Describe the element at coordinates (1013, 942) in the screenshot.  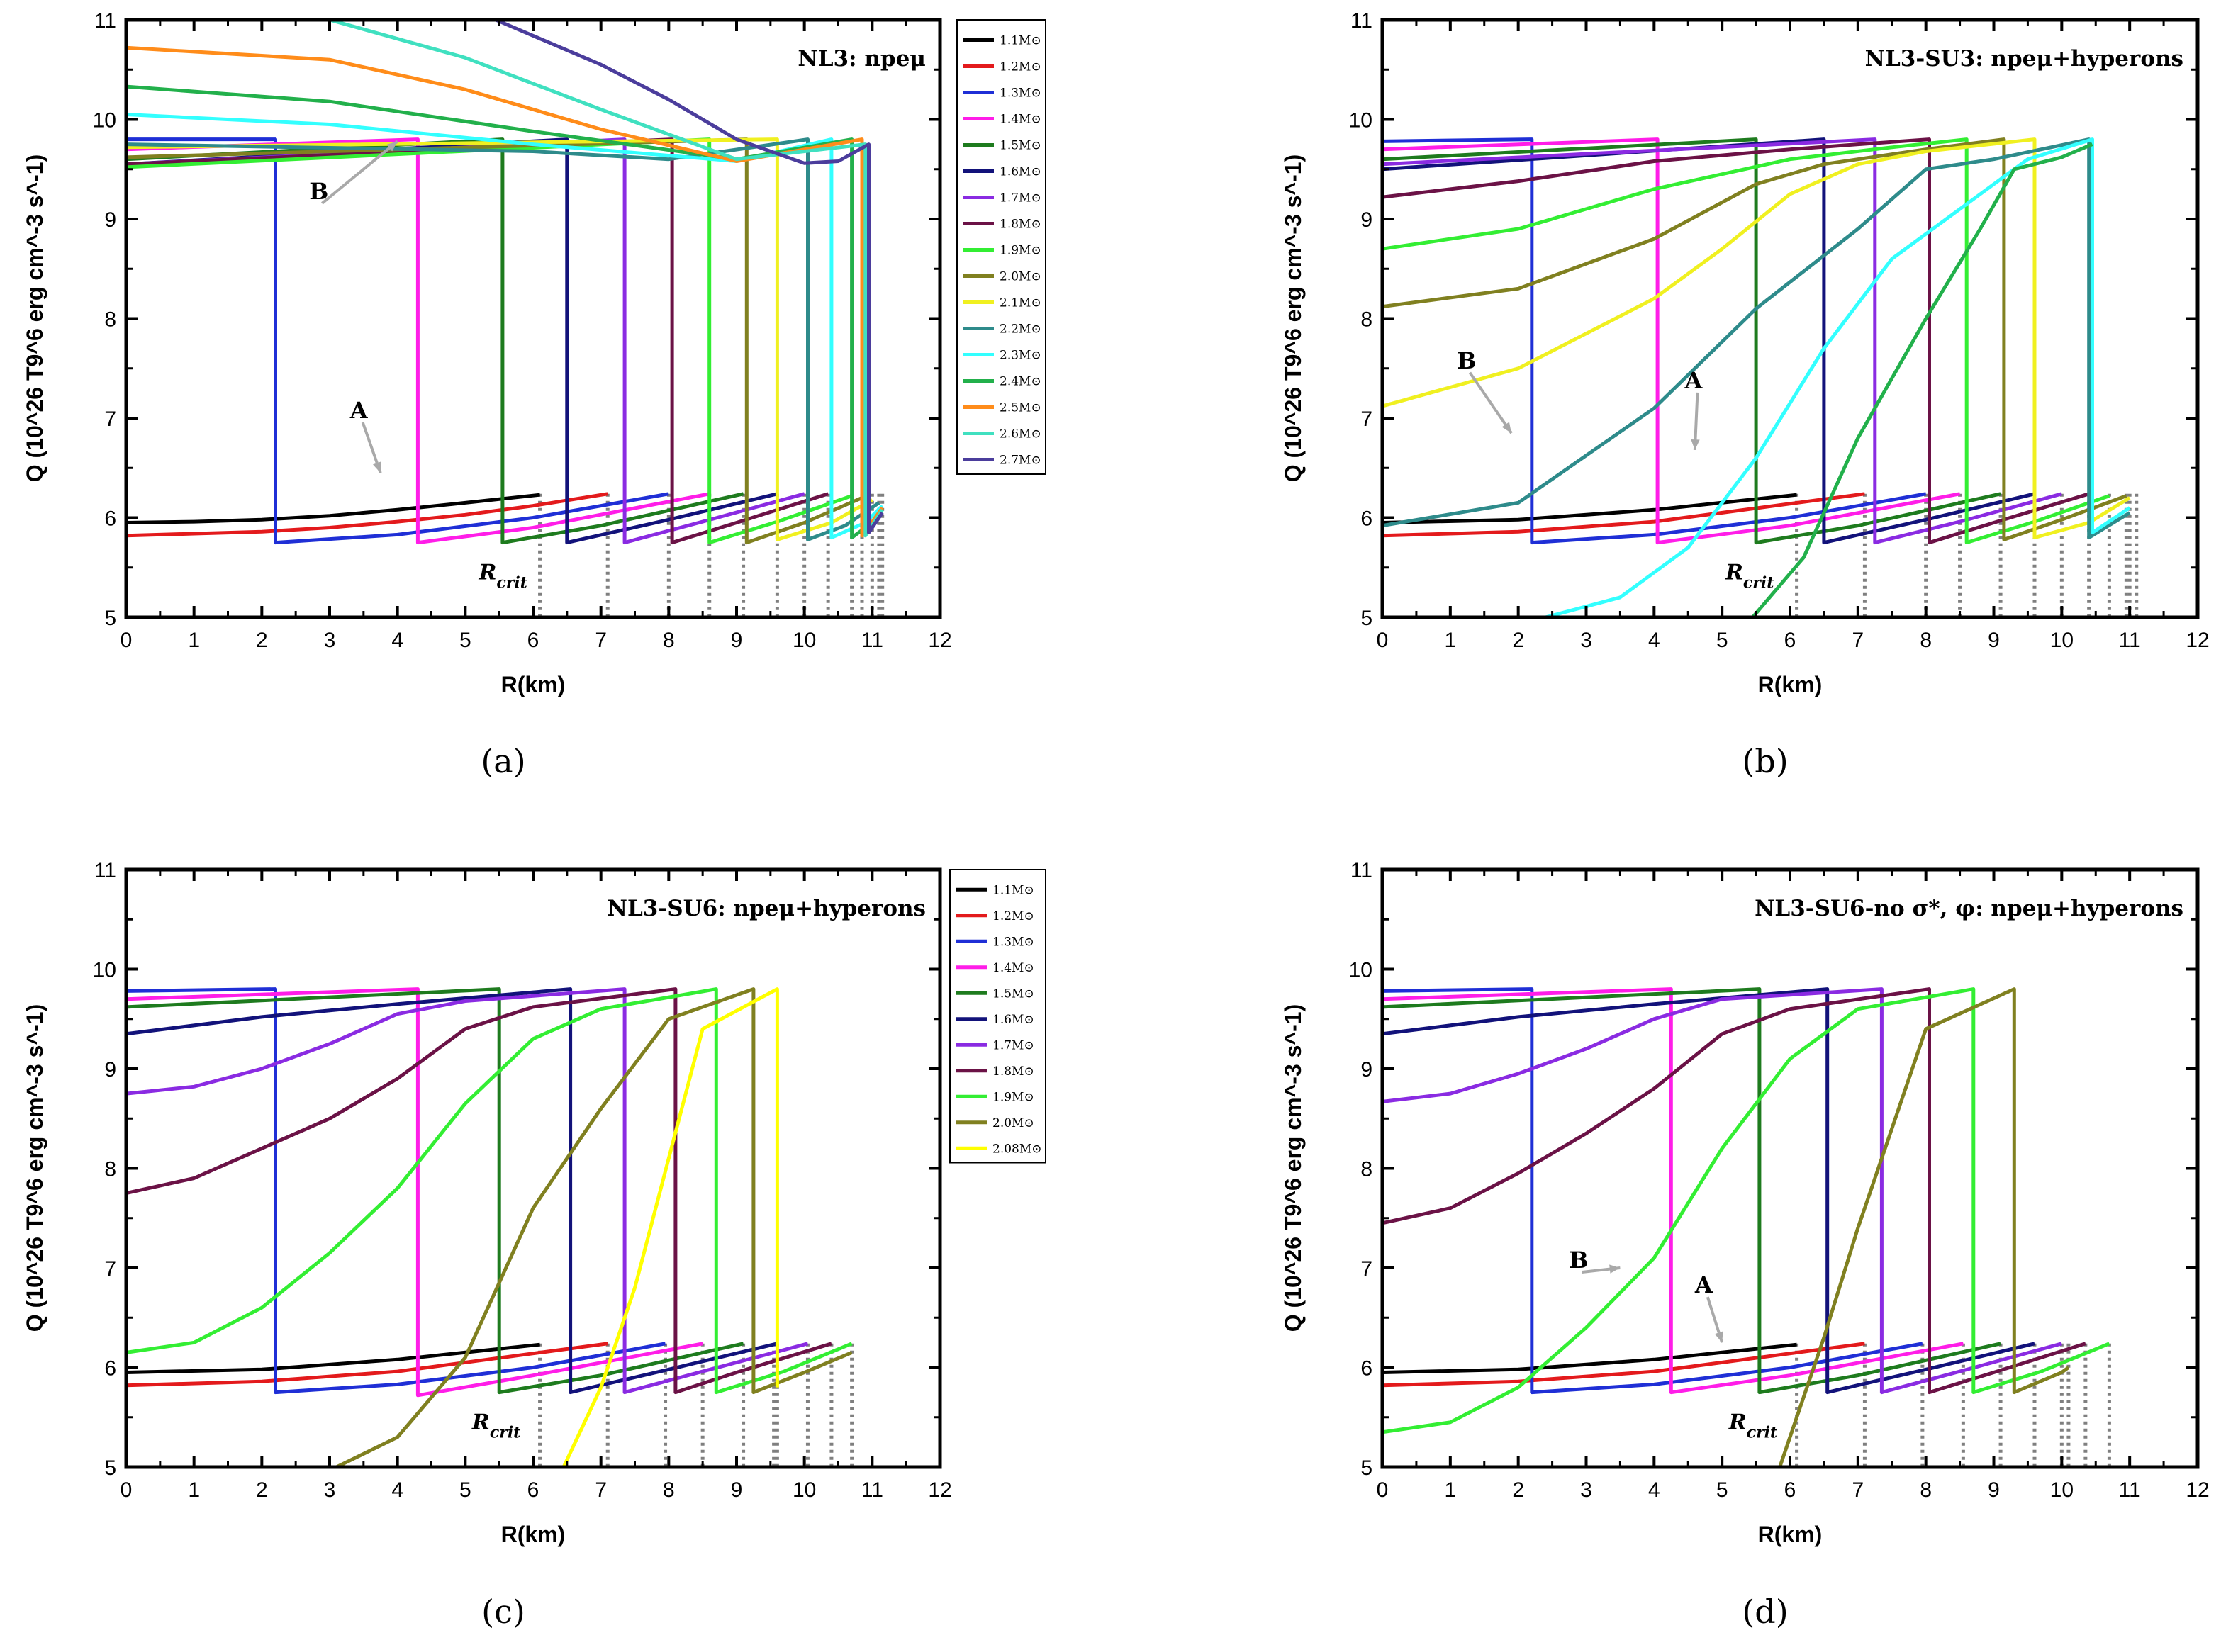
I see `legend-label: 1.3M⊙` at that location.